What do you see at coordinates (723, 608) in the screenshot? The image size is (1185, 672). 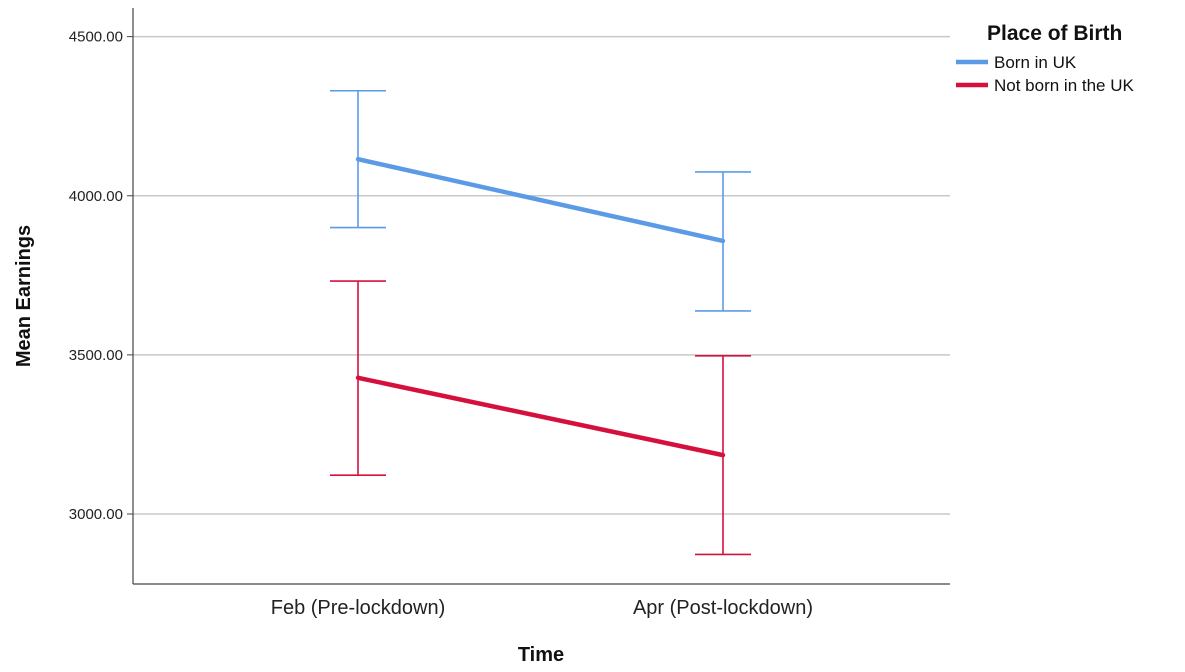 I see `x-tick-label: Apr (Post-lockdown)` at bounding box center [723, 608].